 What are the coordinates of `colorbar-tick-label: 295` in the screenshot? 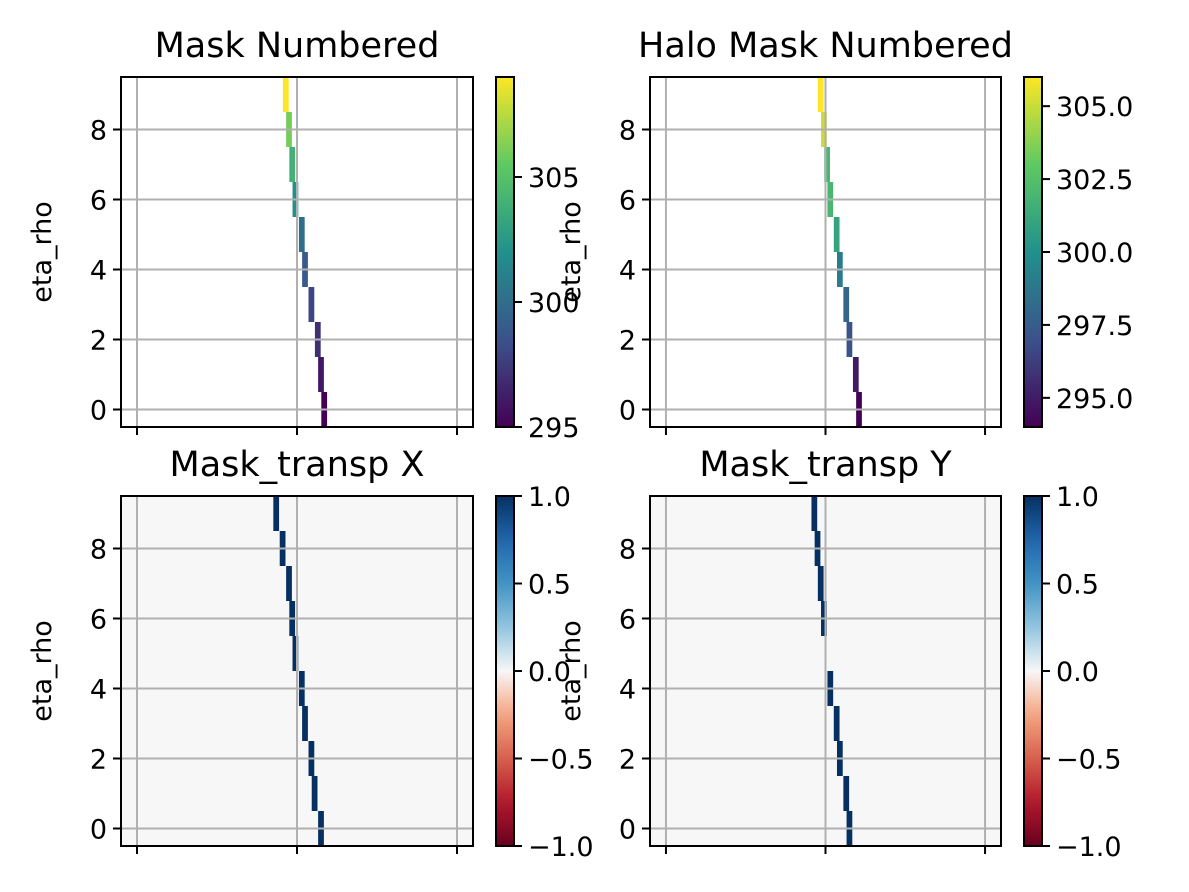 It's located at (554, 428).